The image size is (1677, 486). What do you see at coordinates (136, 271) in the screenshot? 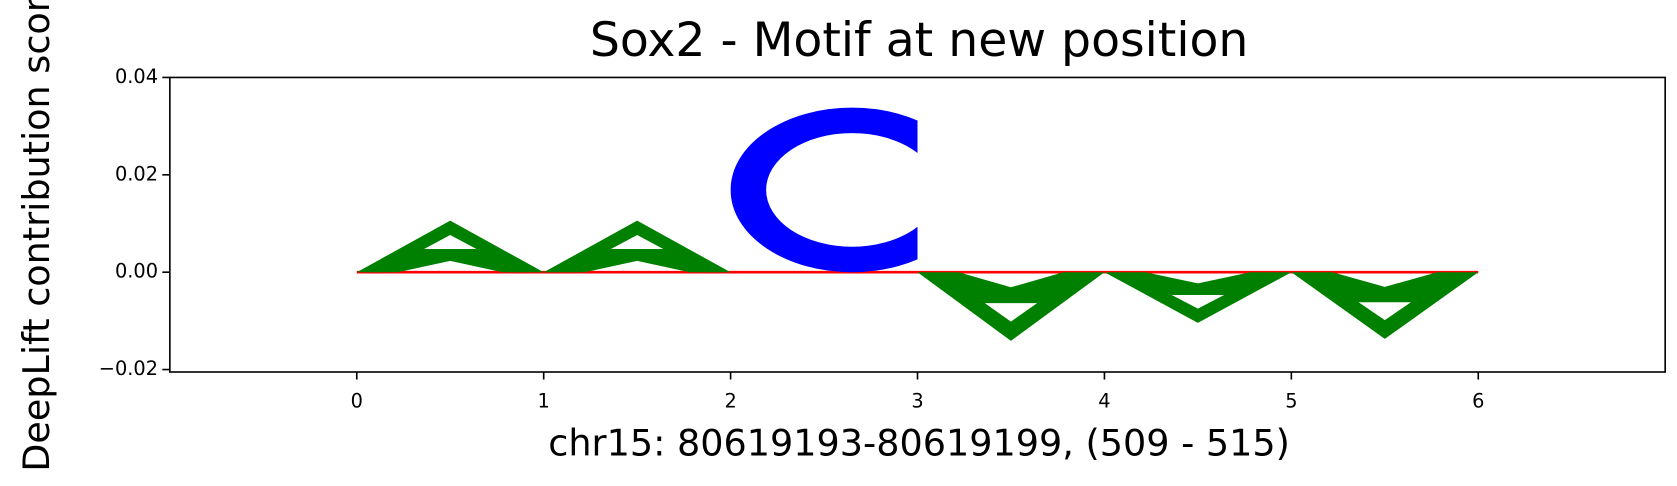
I see `y-tick-label: 0.00` at bounding box center [136, 271].